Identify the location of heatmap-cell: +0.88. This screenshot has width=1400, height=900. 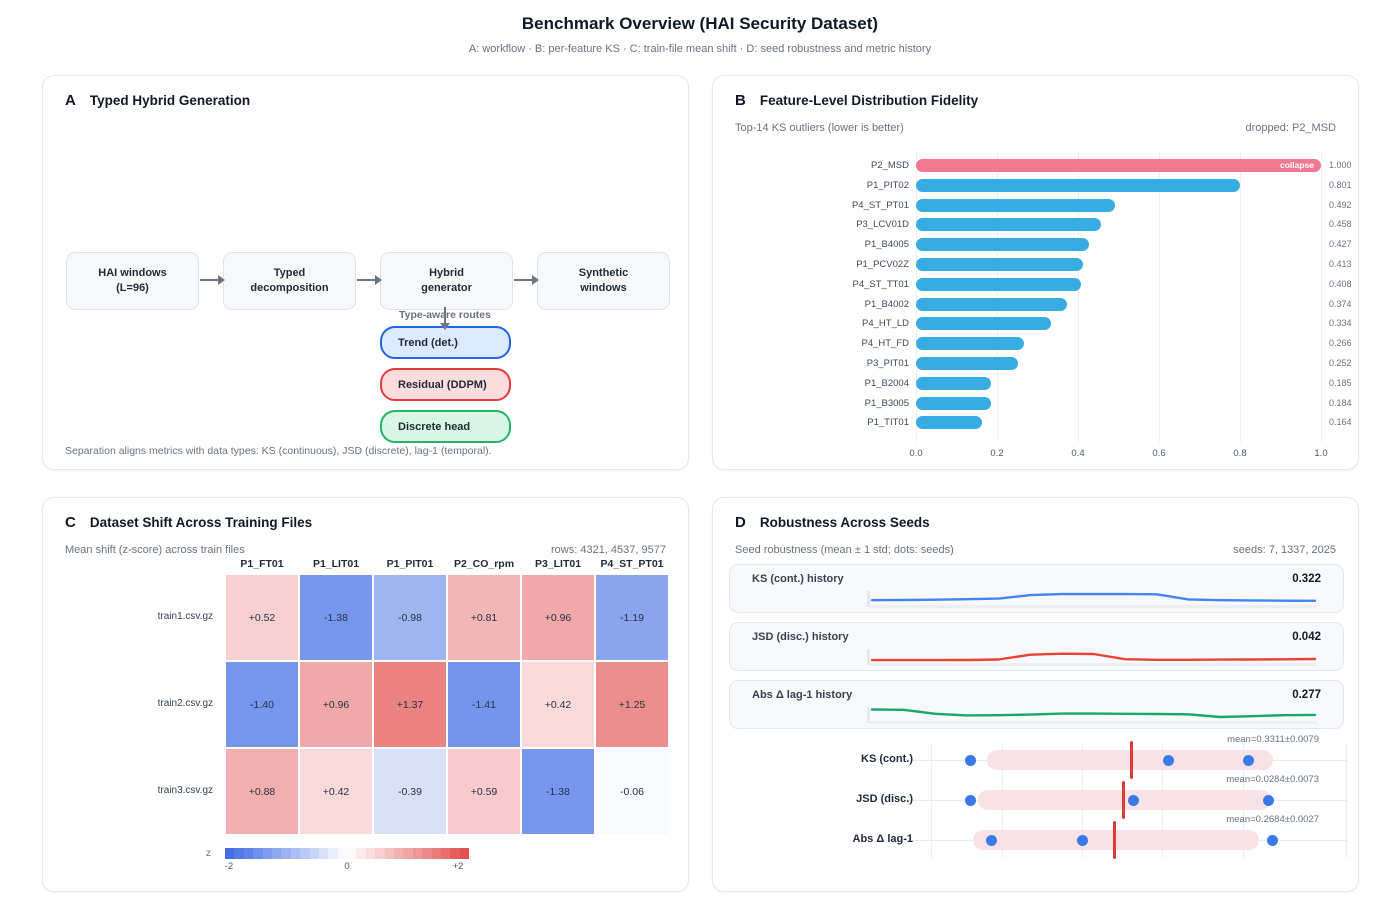
(262, 791).